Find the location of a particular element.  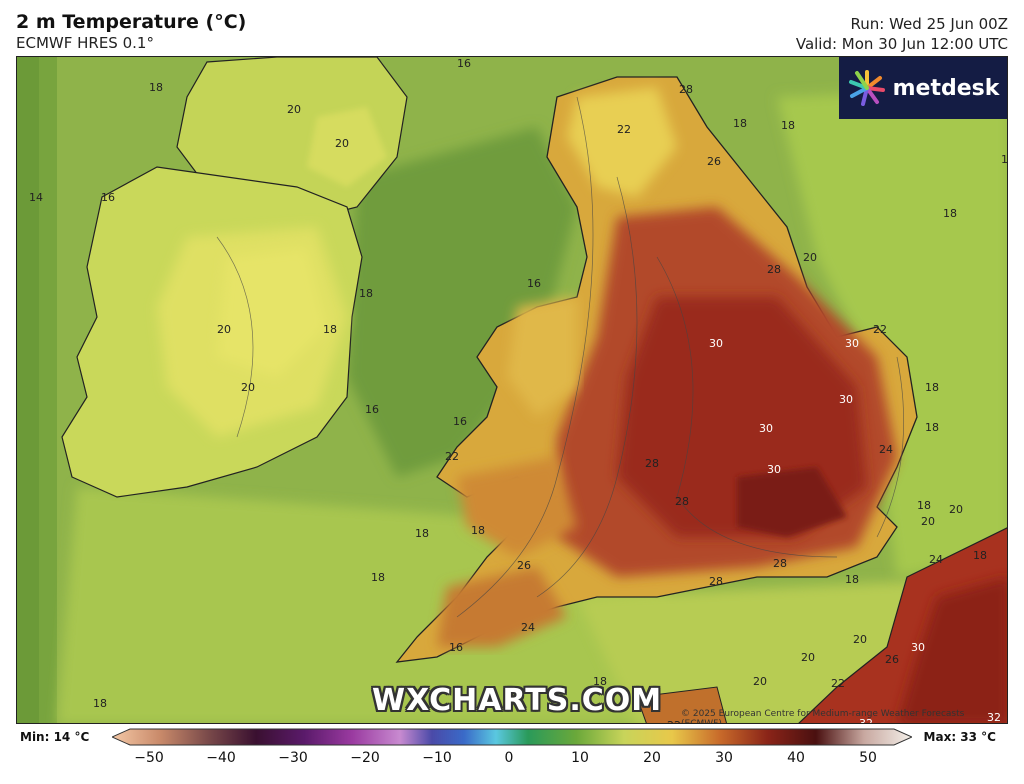

colorbar-tick: −30 is located at coordinates (293, 758).